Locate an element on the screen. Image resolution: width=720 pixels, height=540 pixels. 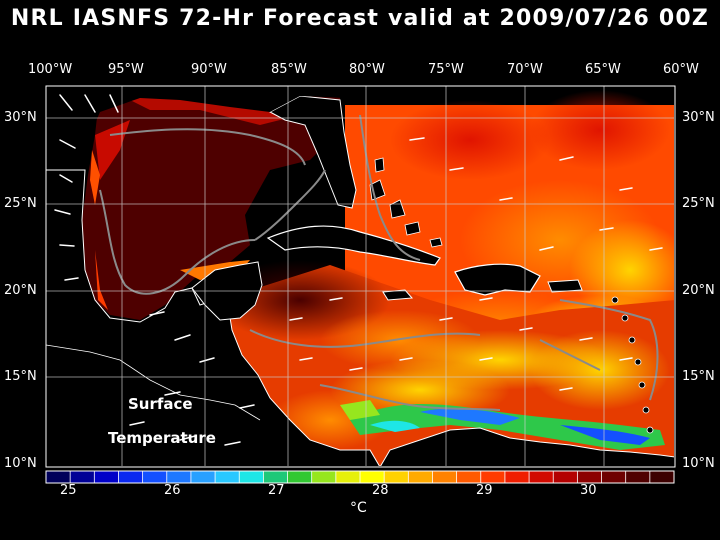
colorbar-tick: 27 is located at coordinates (276, 490).